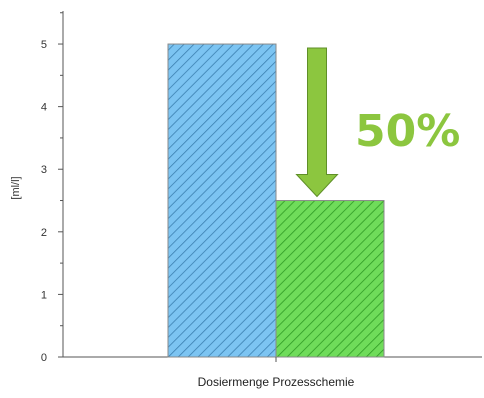 Image resolution: width=484 pixels, height=398 pixels. I want to click on y-tick-label: 2, so click(44, 233).